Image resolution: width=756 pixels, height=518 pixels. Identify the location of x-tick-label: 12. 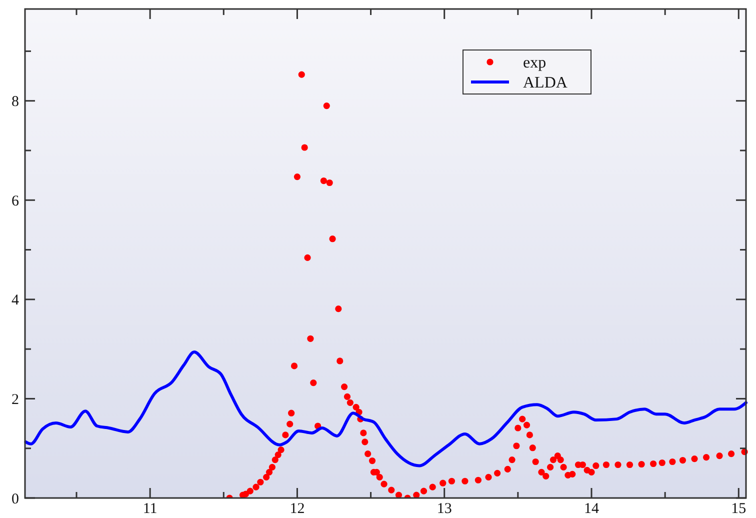
(297, 509).